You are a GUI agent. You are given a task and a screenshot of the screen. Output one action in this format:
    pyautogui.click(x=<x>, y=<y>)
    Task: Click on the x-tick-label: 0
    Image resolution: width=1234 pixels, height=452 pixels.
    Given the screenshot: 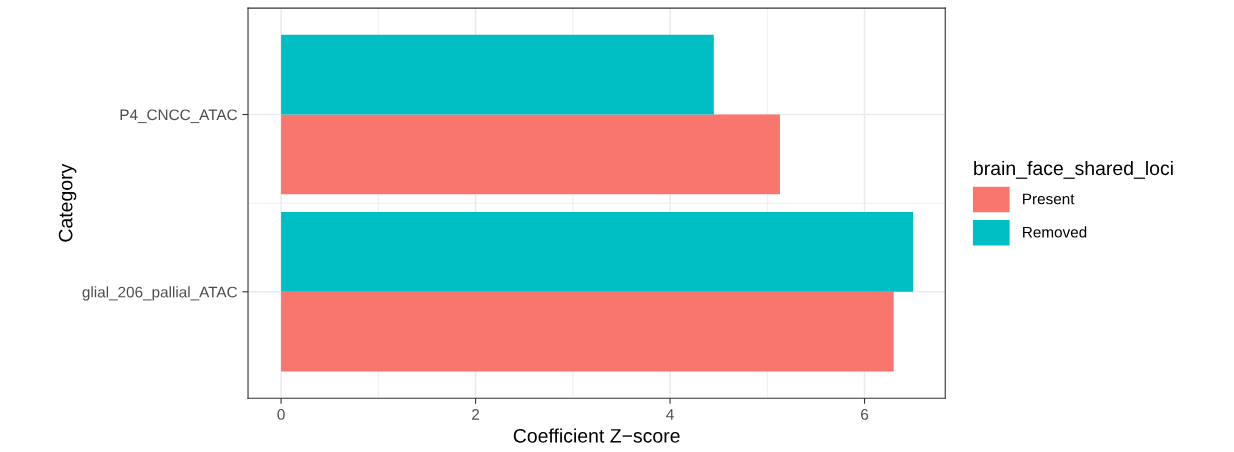 What is the action you would take?
    pyautogui.click(x=281, y=414)
    